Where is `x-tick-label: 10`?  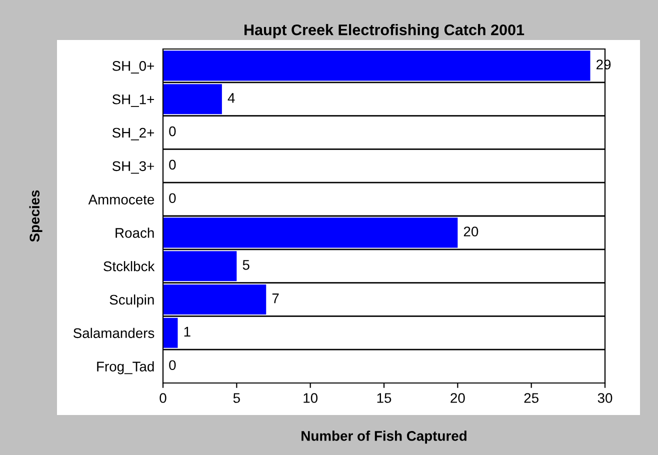 x-tick-label: 10 is located at coordinates (311, 398).